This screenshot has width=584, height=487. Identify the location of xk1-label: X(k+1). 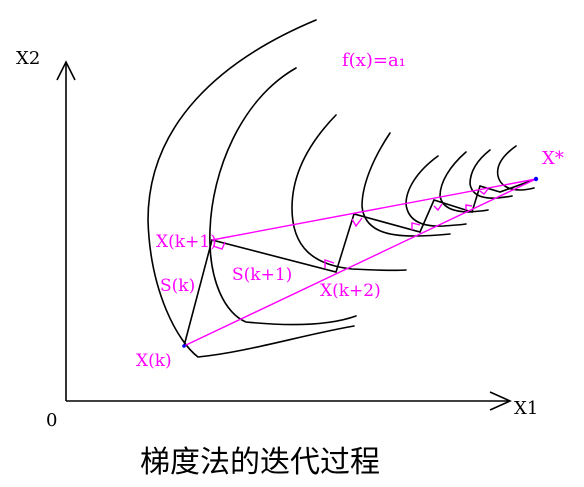
(186, 242).